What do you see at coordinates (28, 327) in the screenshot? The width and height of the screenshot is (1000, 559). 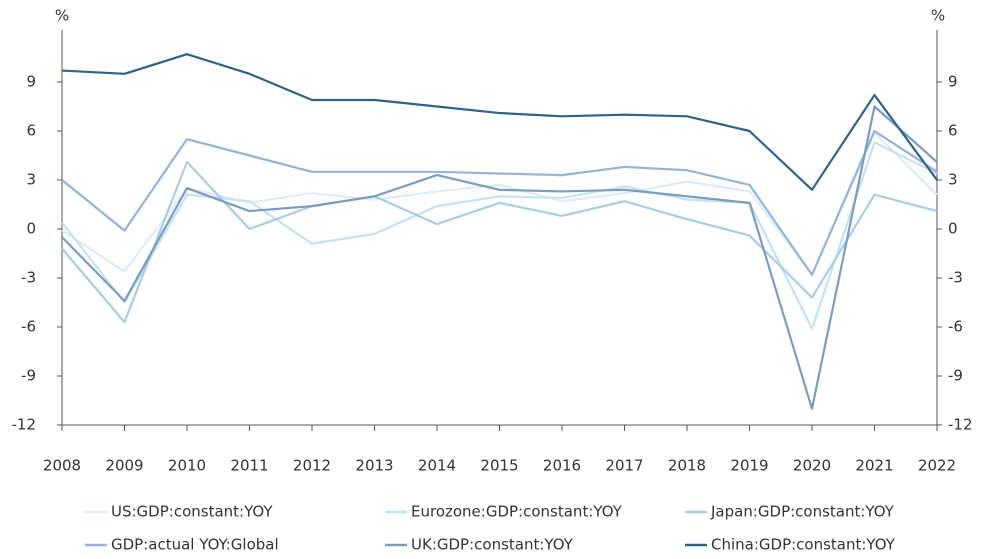 I see `y-tick-label: -6` at bounding box center [28, 327].